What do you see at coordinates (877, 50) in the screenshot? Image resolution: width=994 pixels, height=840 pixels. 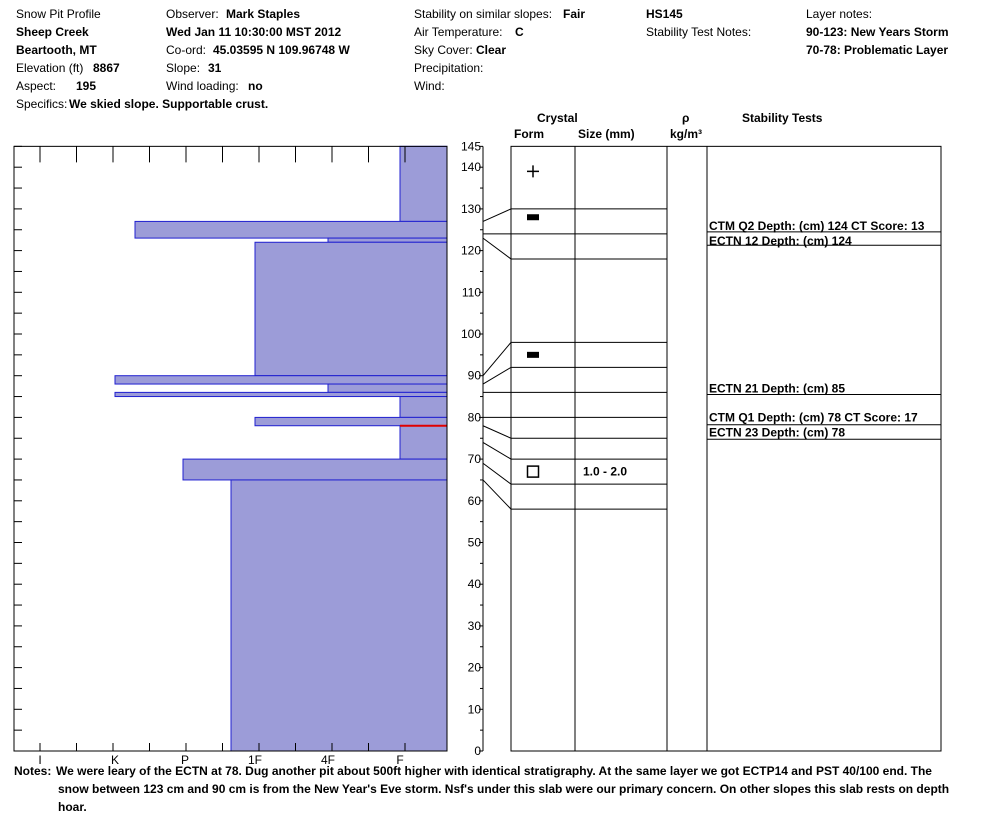 I see `layer-note: 70-78: Problematic Layer` at bounding box center [877, 50].